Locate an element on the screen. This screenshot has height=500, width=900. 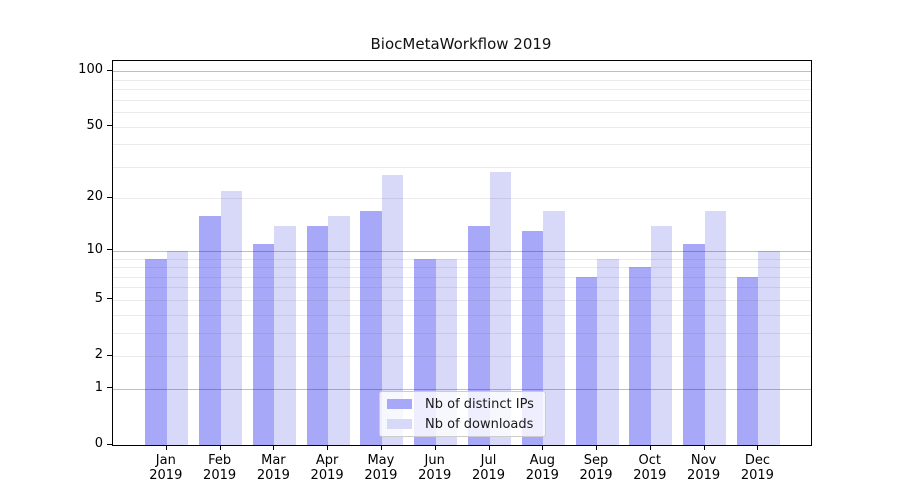
x-tick-label-apr: Apr 2019 is located at coordinates (327, 468).